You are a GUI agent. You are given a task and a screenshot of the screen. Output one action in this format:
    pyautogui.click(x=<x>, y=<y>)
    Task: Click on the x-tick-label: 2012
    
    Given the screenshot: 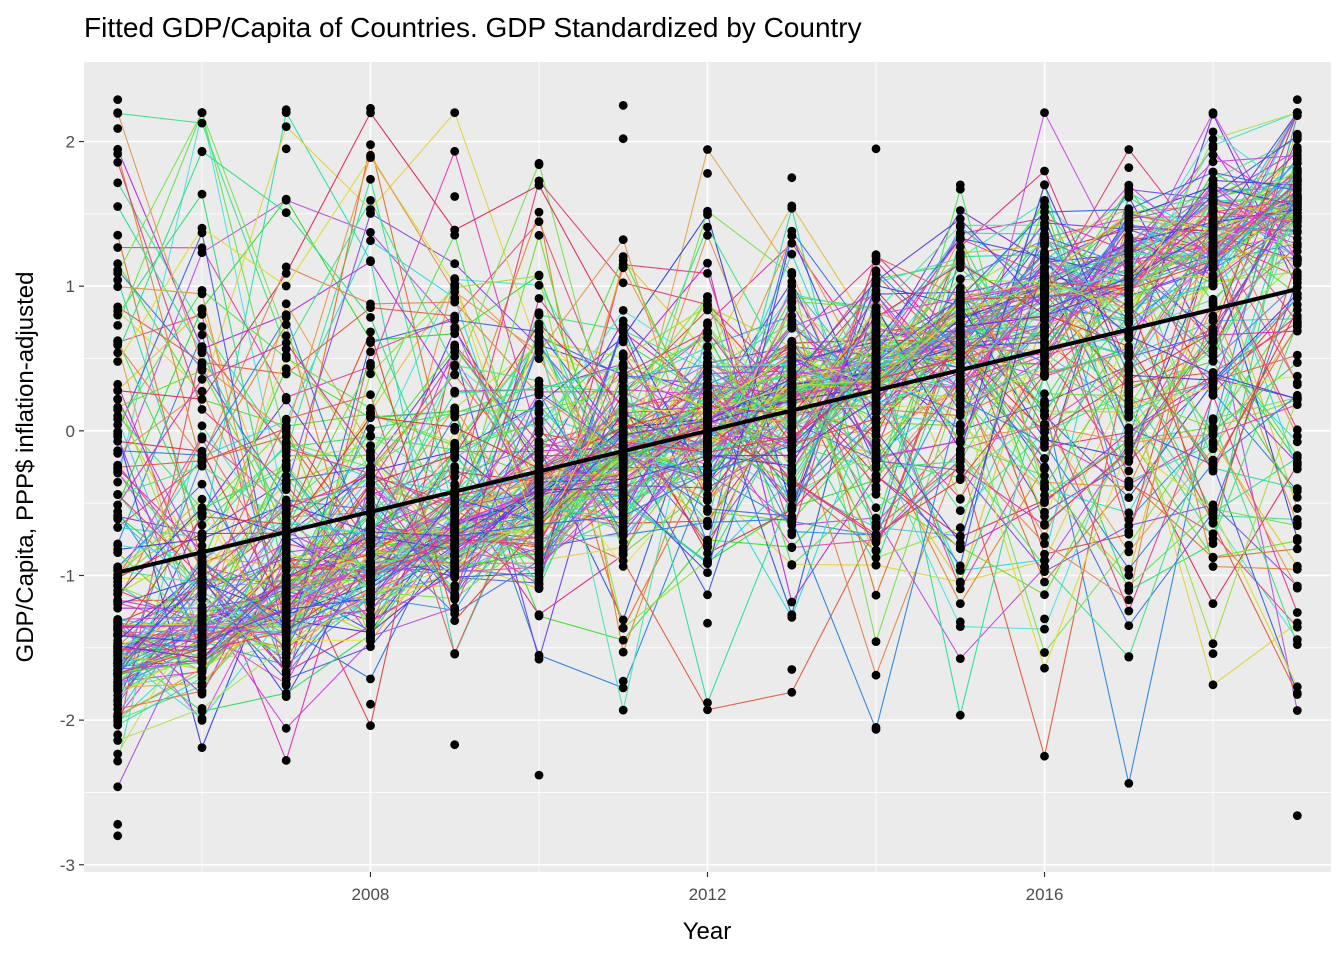 What is the action you would take?
    pyautogui.click(x=708, y=894)
    